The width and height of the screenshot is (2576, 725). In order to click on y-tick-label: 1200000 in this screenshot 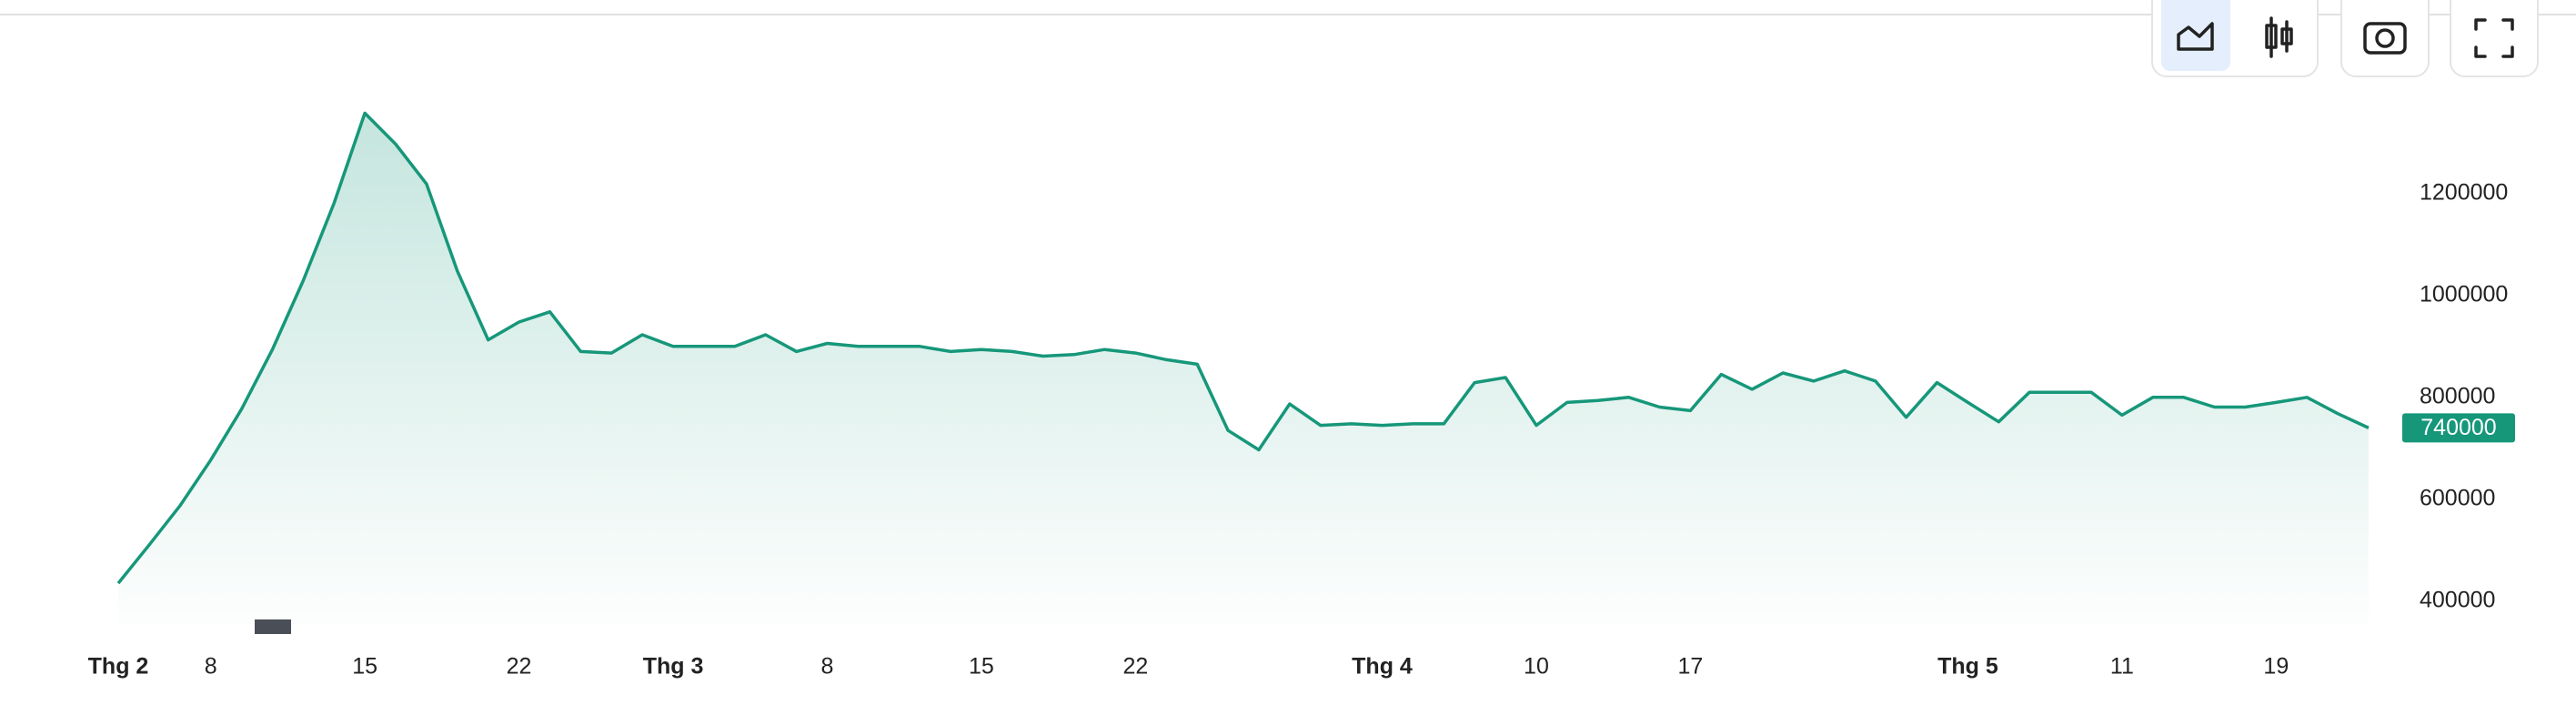, I will do `click(2464, 192)`.